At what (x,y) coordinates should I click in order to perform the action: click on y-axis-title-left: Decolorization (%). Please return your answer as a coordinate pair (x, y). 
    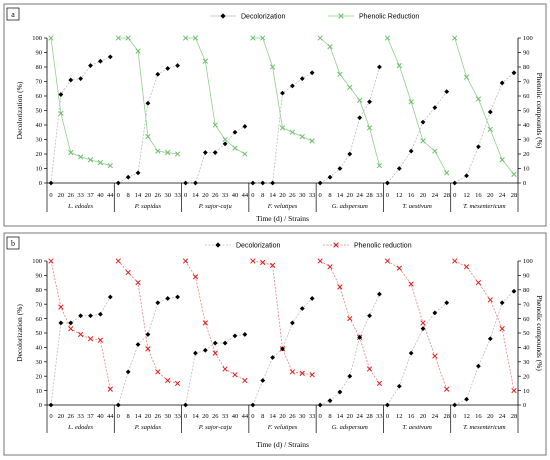
    Looking at the image, I should click on (19, 110).